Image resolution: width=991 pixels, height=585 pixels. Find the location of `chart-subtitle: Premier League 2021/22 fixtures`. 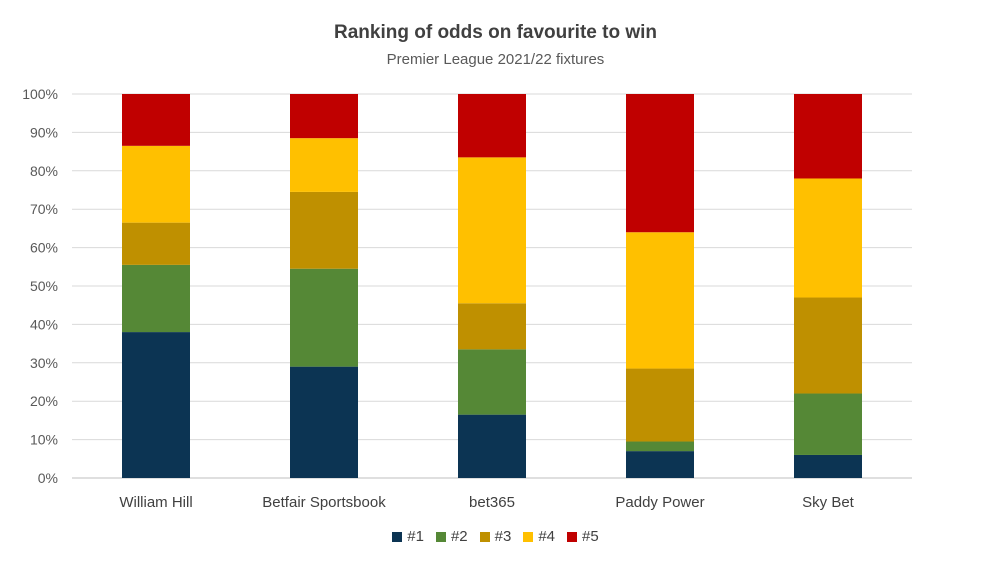

chart-subtitle: Premier League 2021/22 fixtures is located at coordinates (495, 59).